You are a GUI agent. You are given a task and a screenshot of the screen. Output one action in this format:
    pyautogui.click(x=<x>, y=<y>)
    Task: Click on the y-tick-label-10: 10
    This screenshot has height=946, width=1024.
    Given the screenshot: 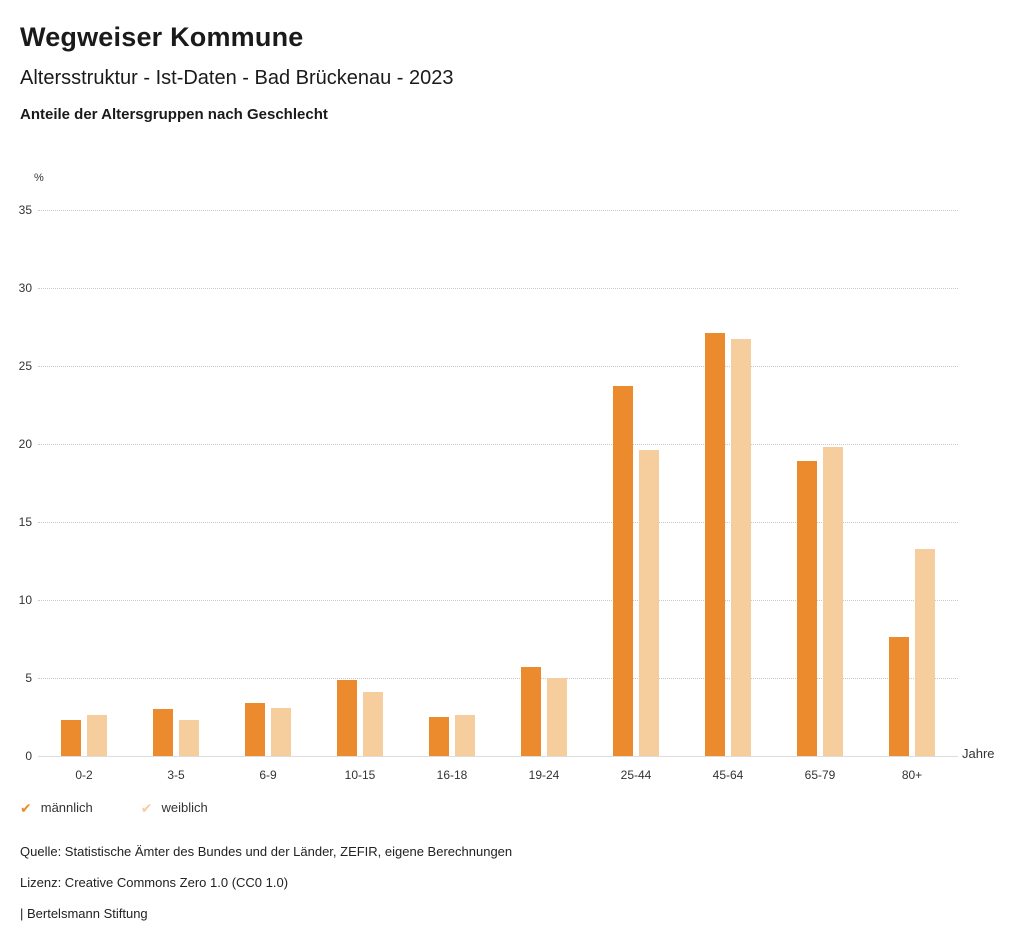 What is the action you would take?
    pyautogui.click(x=25, y=600)
    